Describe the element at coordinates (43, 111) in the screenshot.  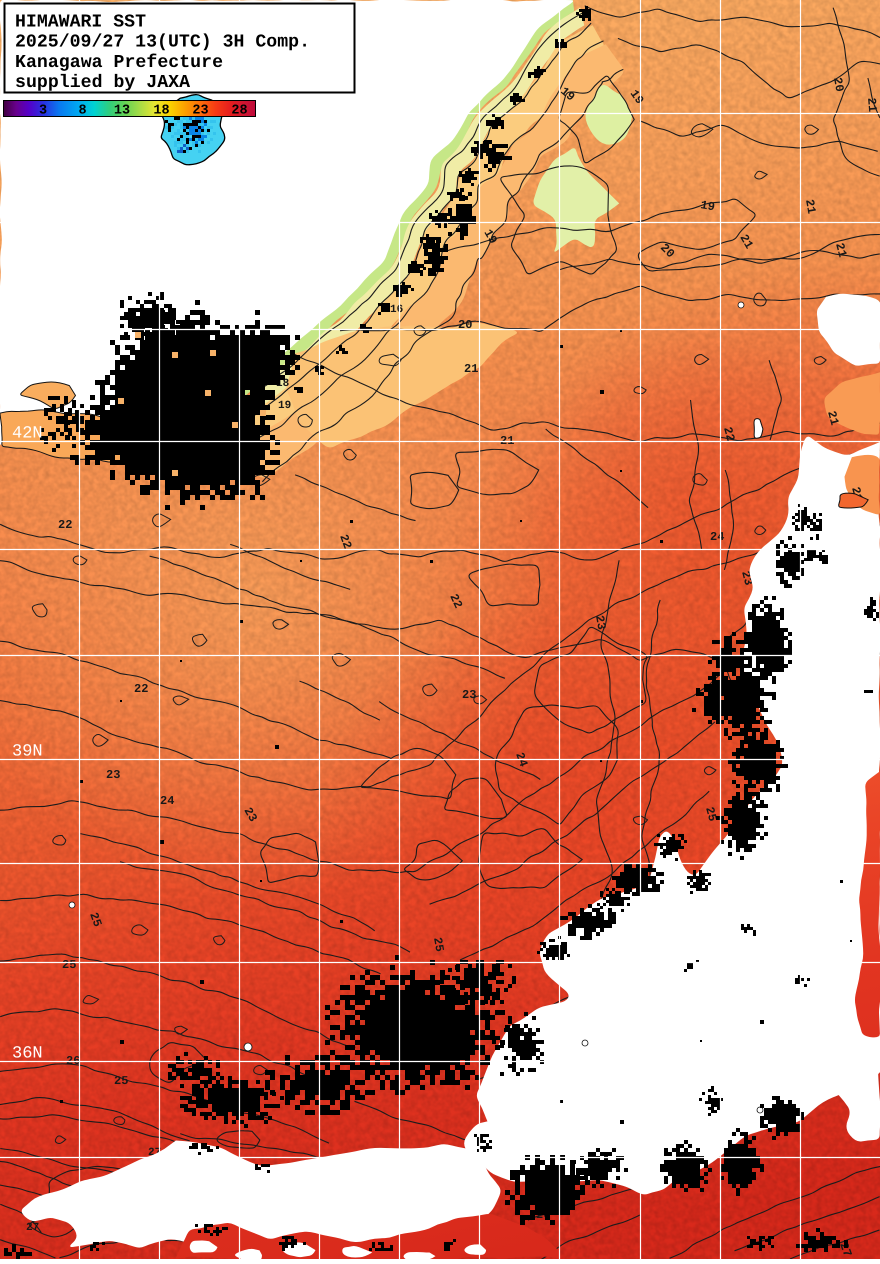
I see `svg-text: 3` at that location.